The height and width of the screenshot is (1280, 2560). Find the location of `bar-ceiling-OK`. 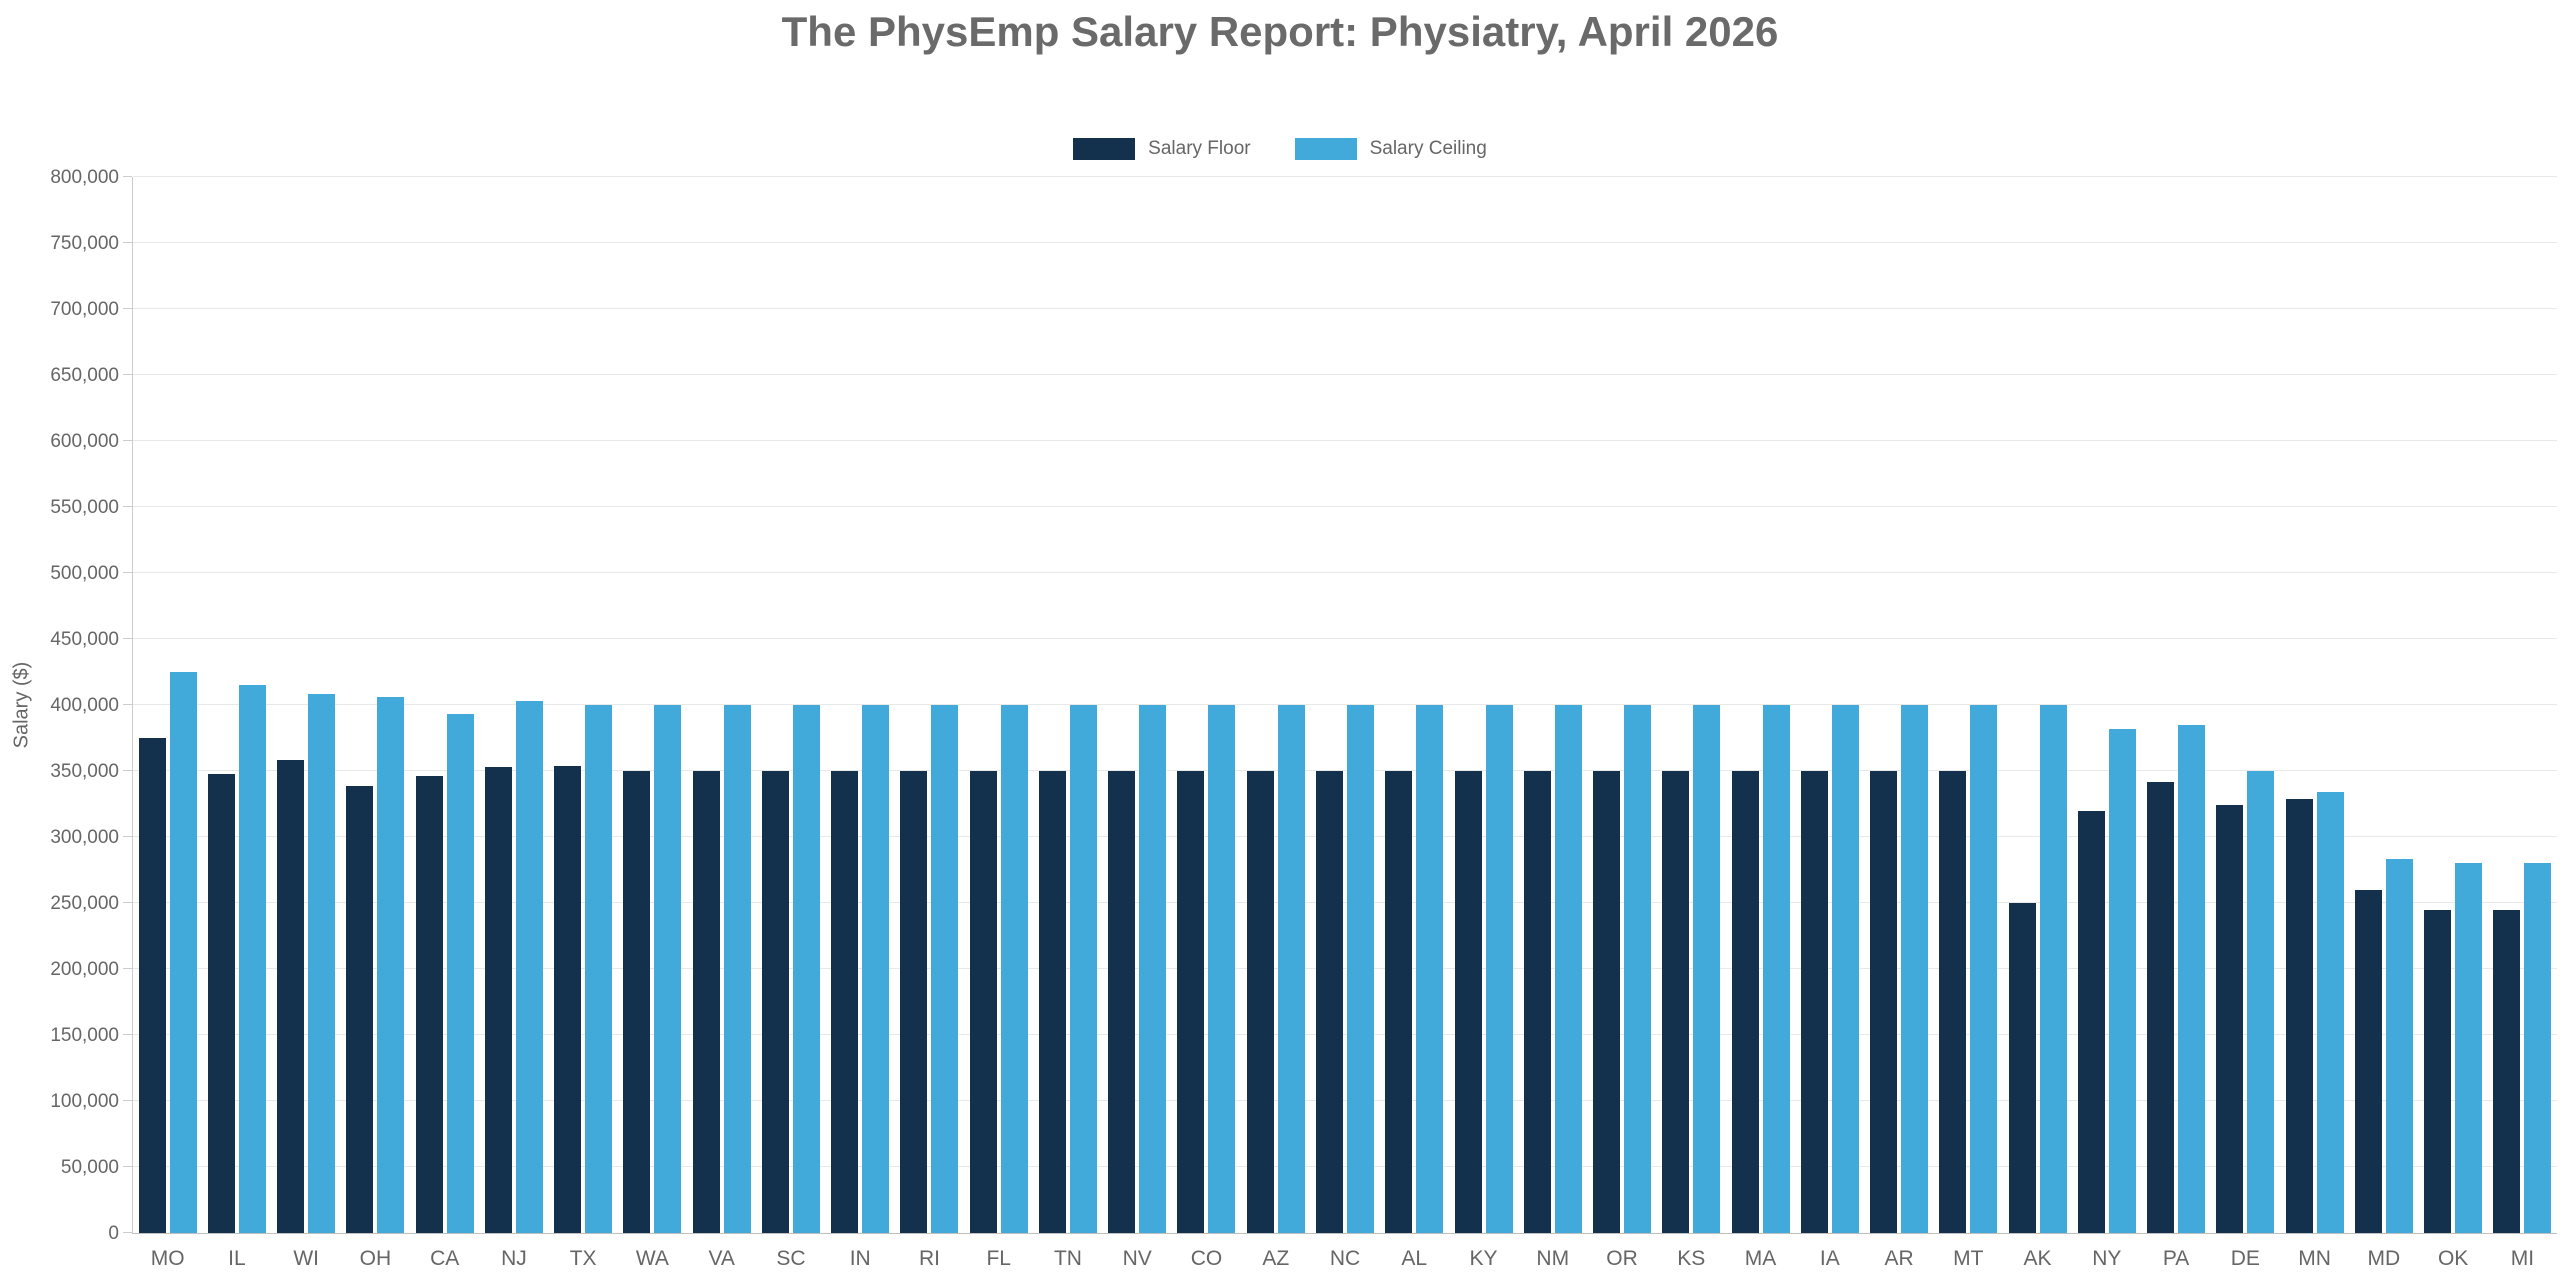

bar-ceiling-OK is located at coordinates (2469, 1048).